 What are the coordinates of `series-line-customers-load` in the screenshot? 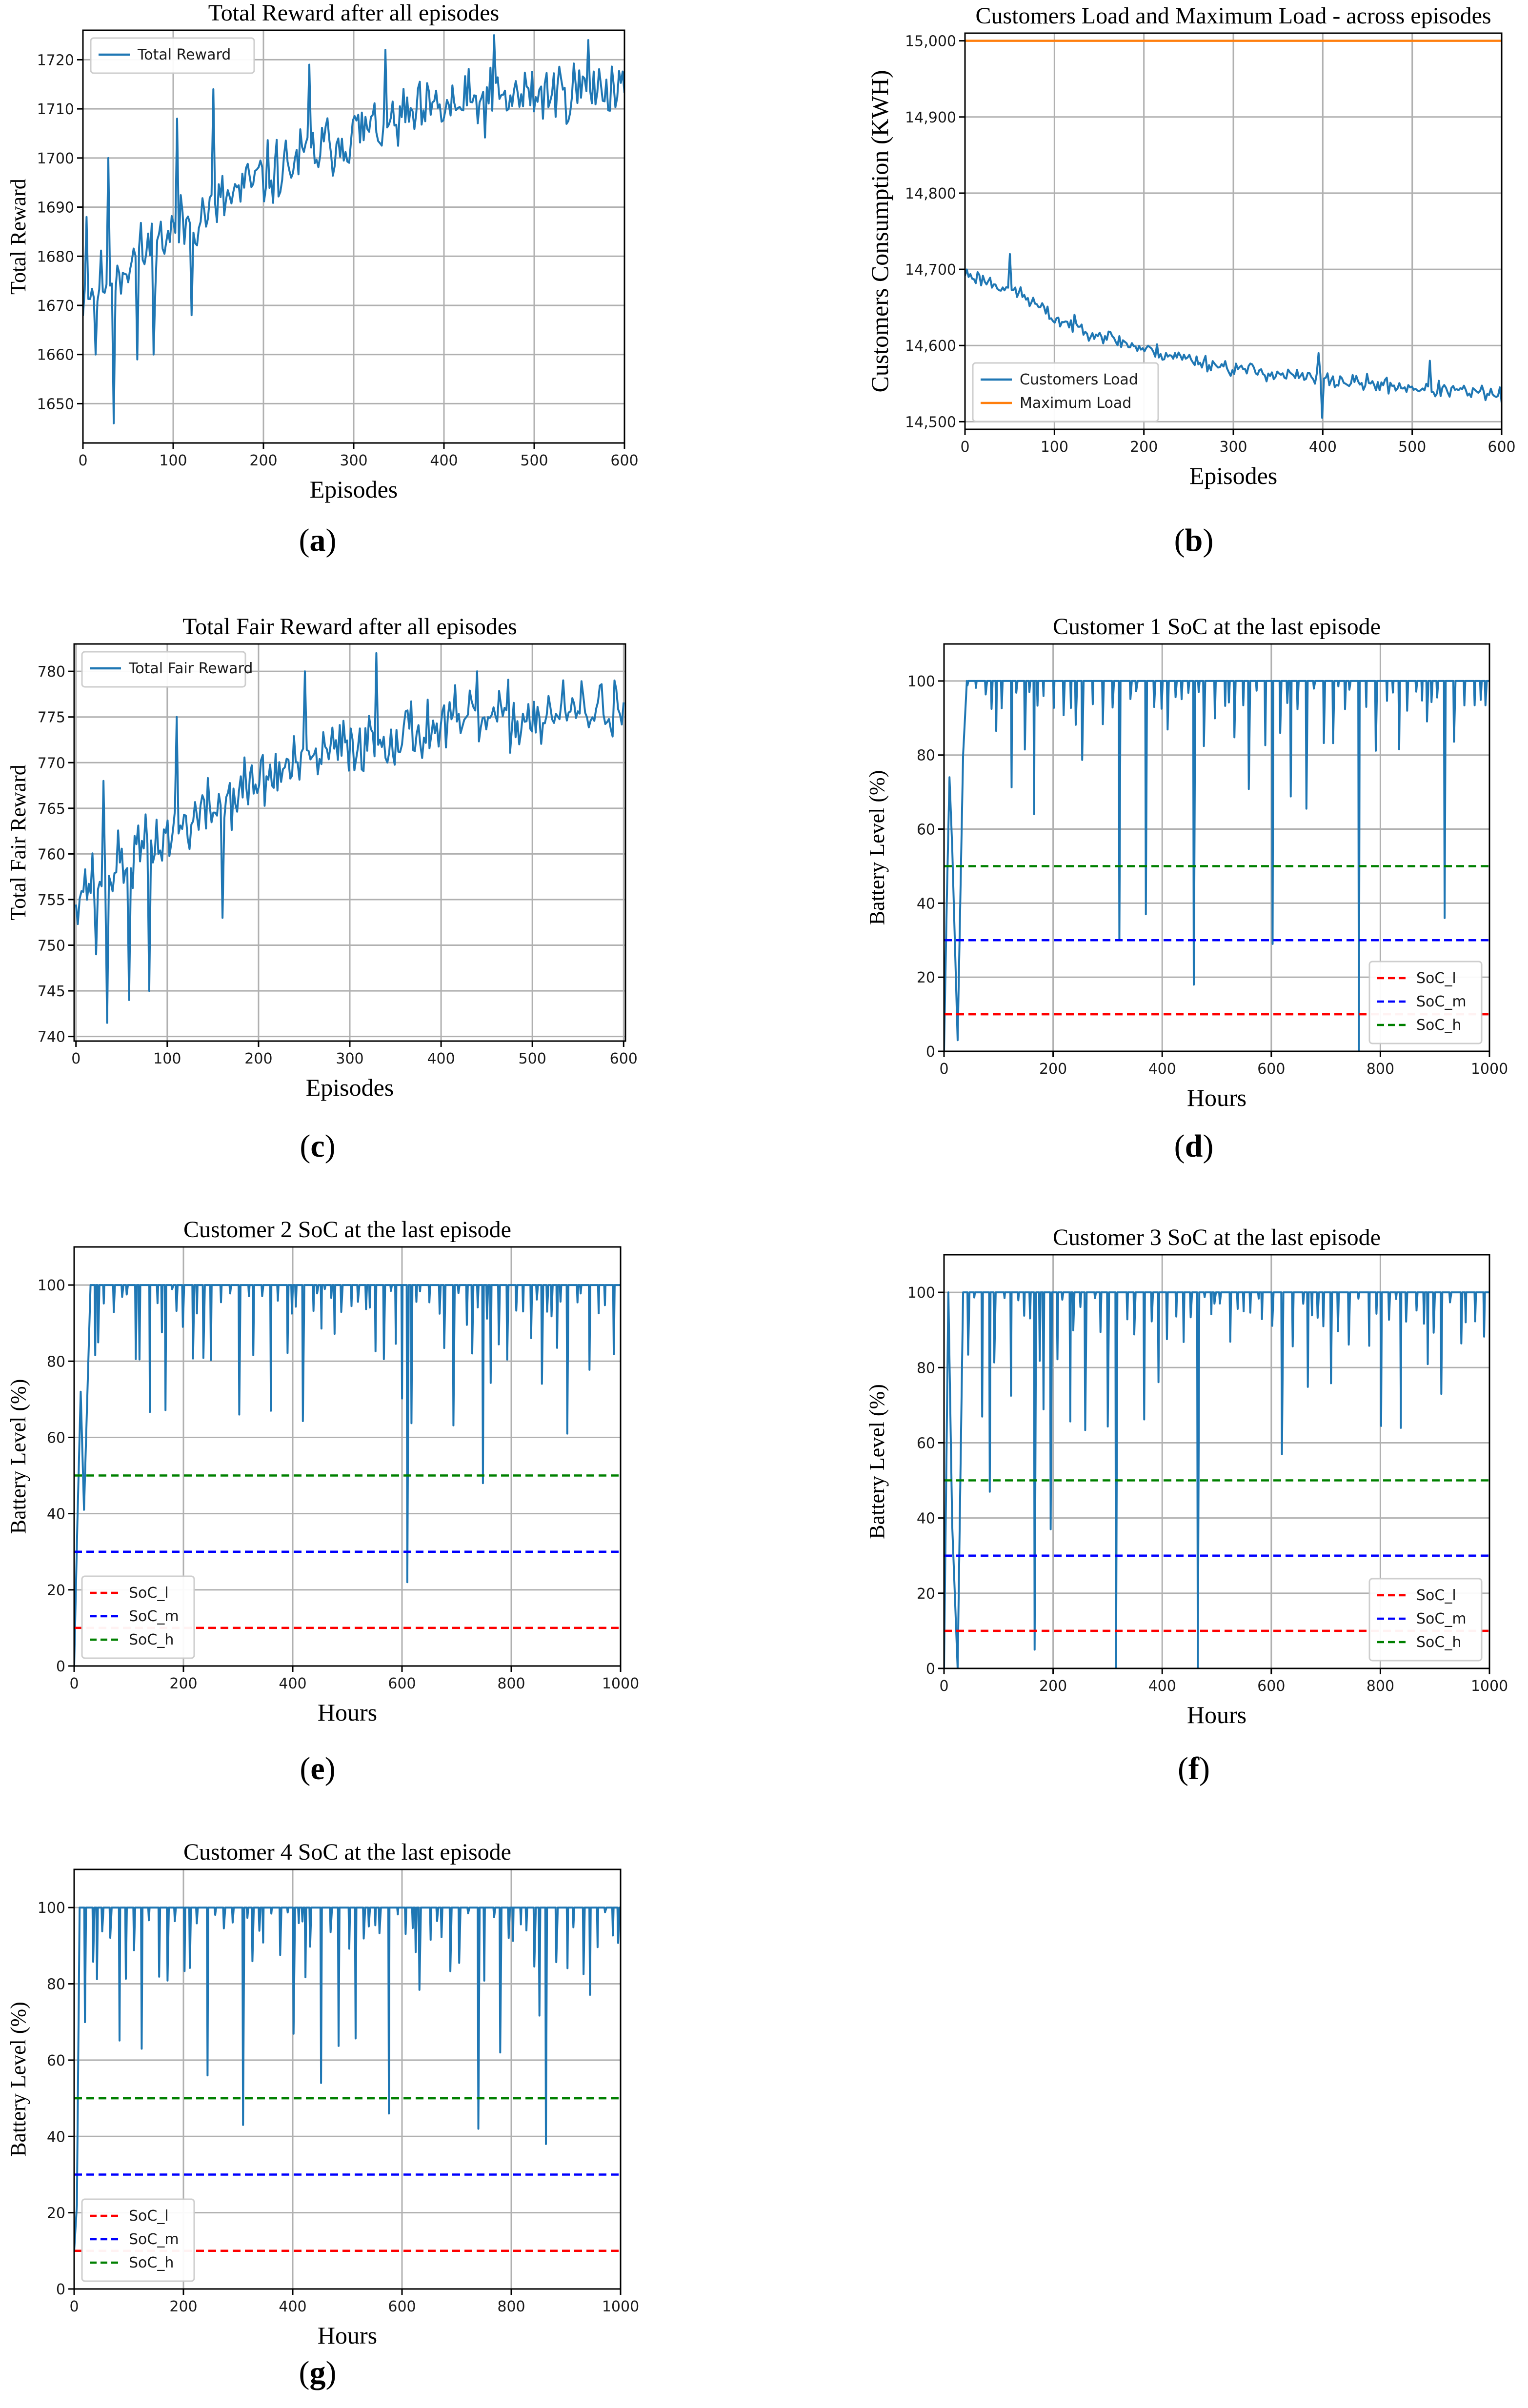 It's located at (1233, 336).